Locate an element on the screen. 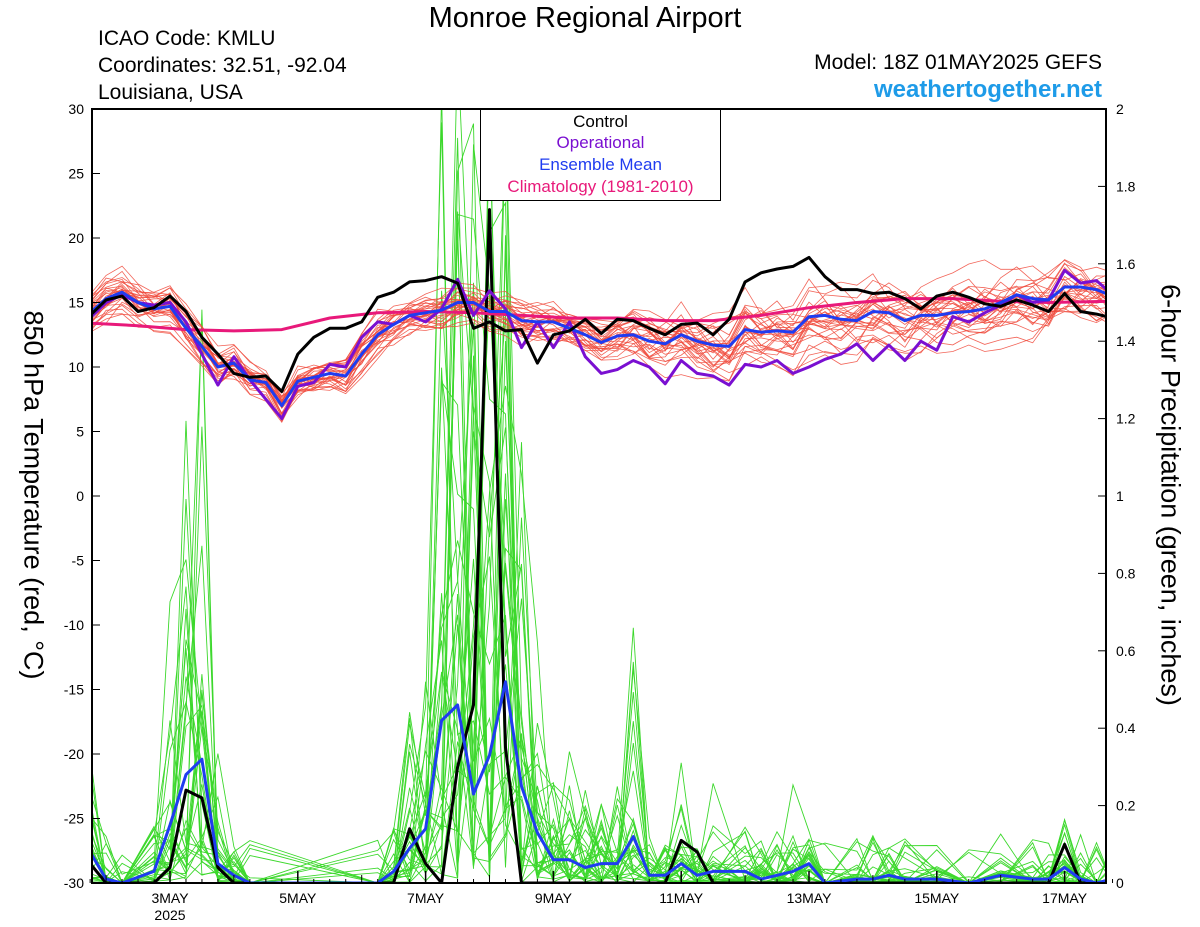  y-tick-label: 0 is located at coordinates (80, 496).